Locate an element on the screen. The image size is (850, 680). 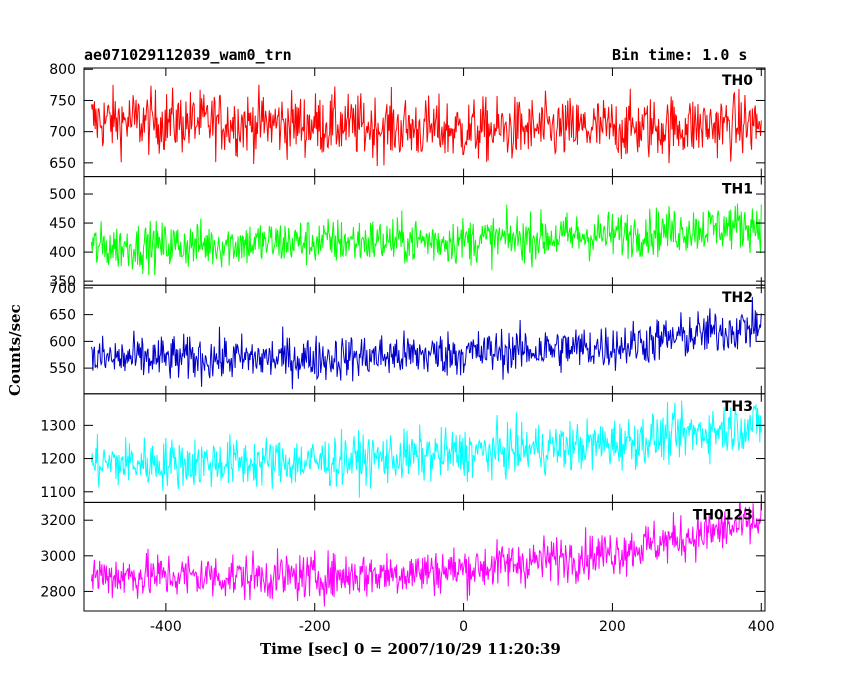
panel-th3-frame is located at coordinates (424, 448).